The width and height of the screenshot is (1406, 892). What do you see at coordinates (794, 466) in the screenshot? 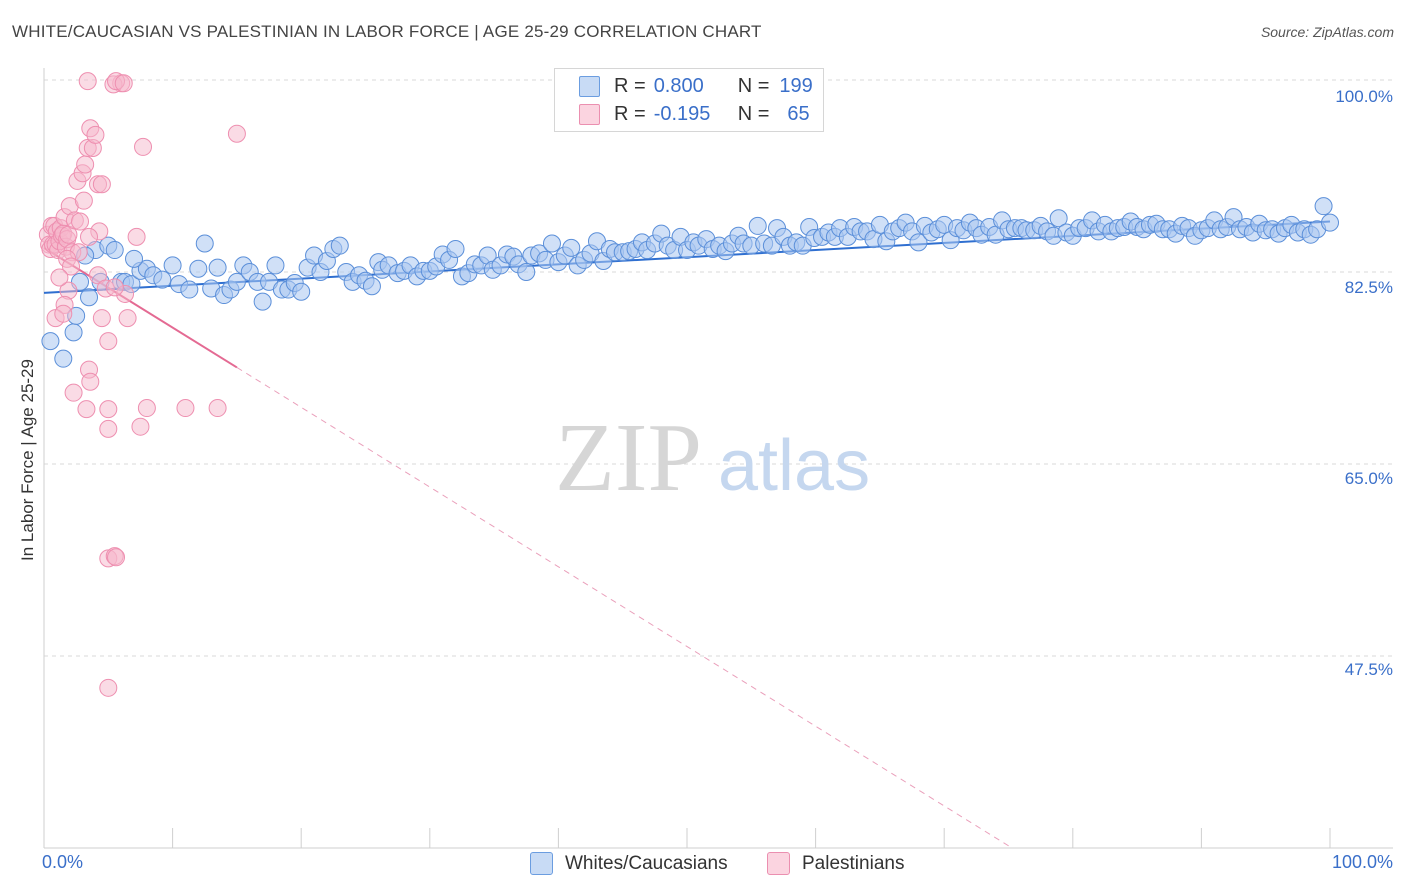
I see `watermark-atlas: atlas` at bounding box center [794, 466].